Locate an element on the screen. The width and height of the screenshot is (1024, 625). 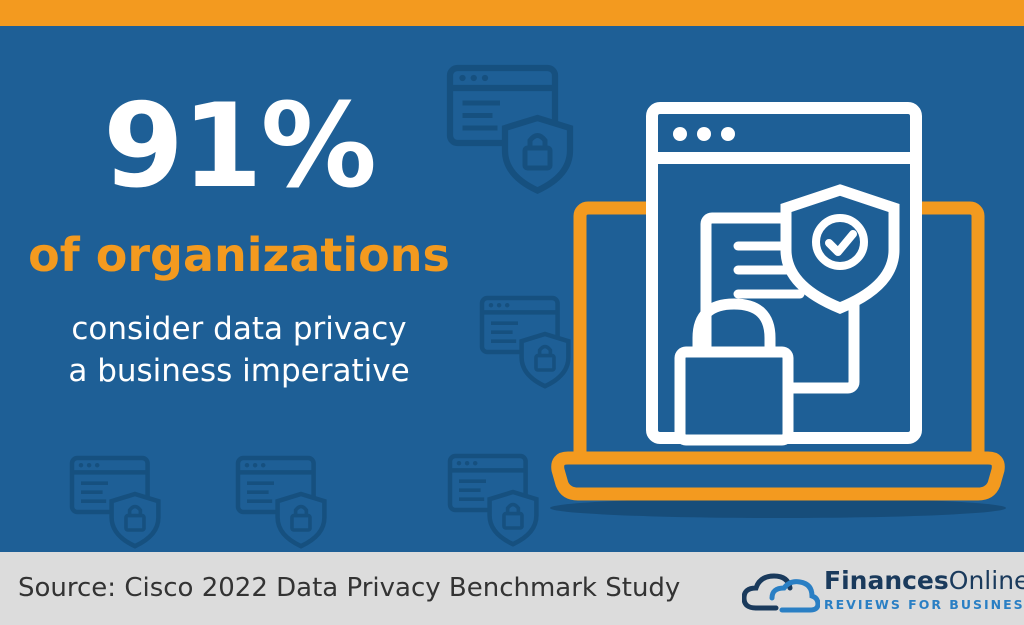
brand-name-part2: Online is located at coordinates (986, 580).